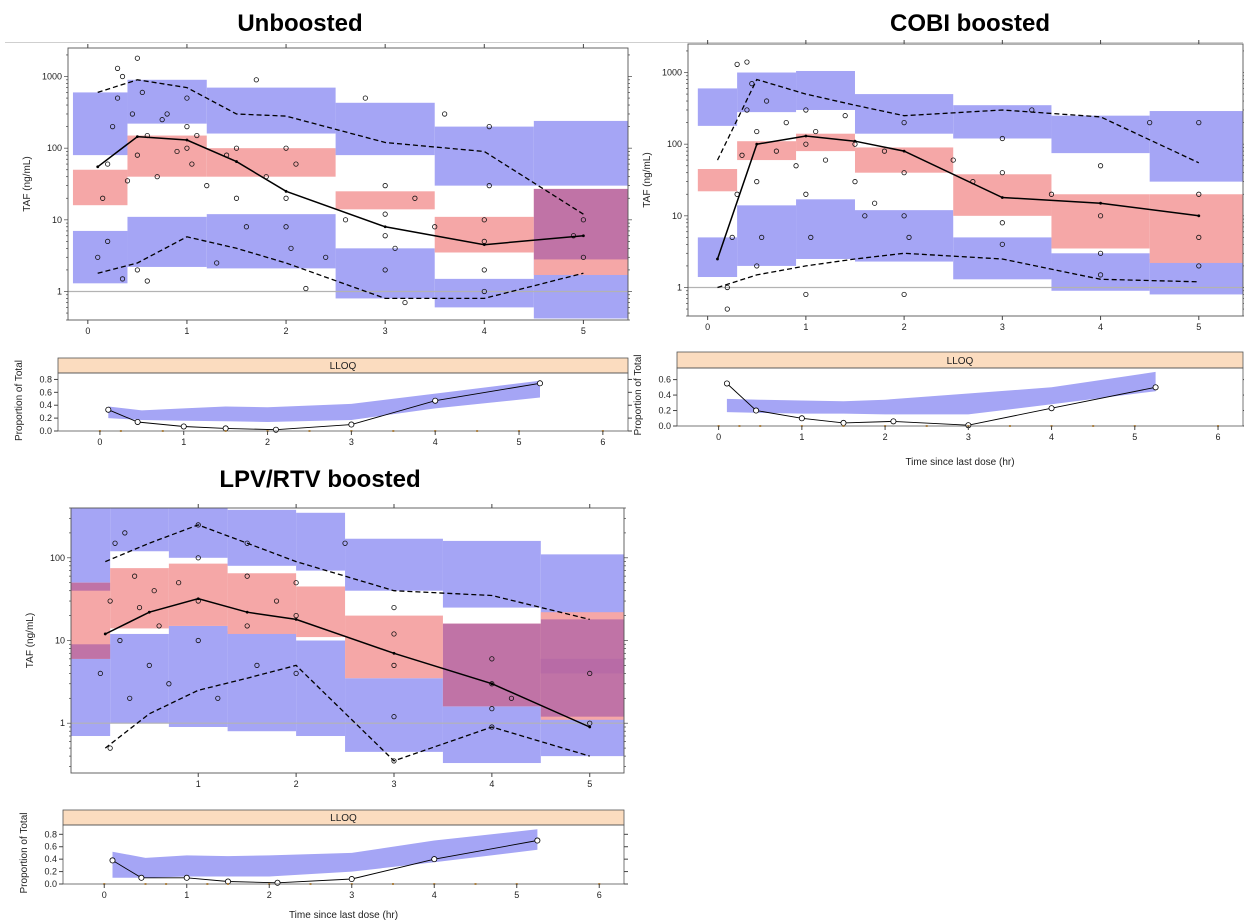 The width and height of the screenshot is (1244, 922). What do you see at coordinates (904, 327) in the screenshot?
I see `cobi-vpc-xtick-label-2: 2` at bounding box center [904, 327].